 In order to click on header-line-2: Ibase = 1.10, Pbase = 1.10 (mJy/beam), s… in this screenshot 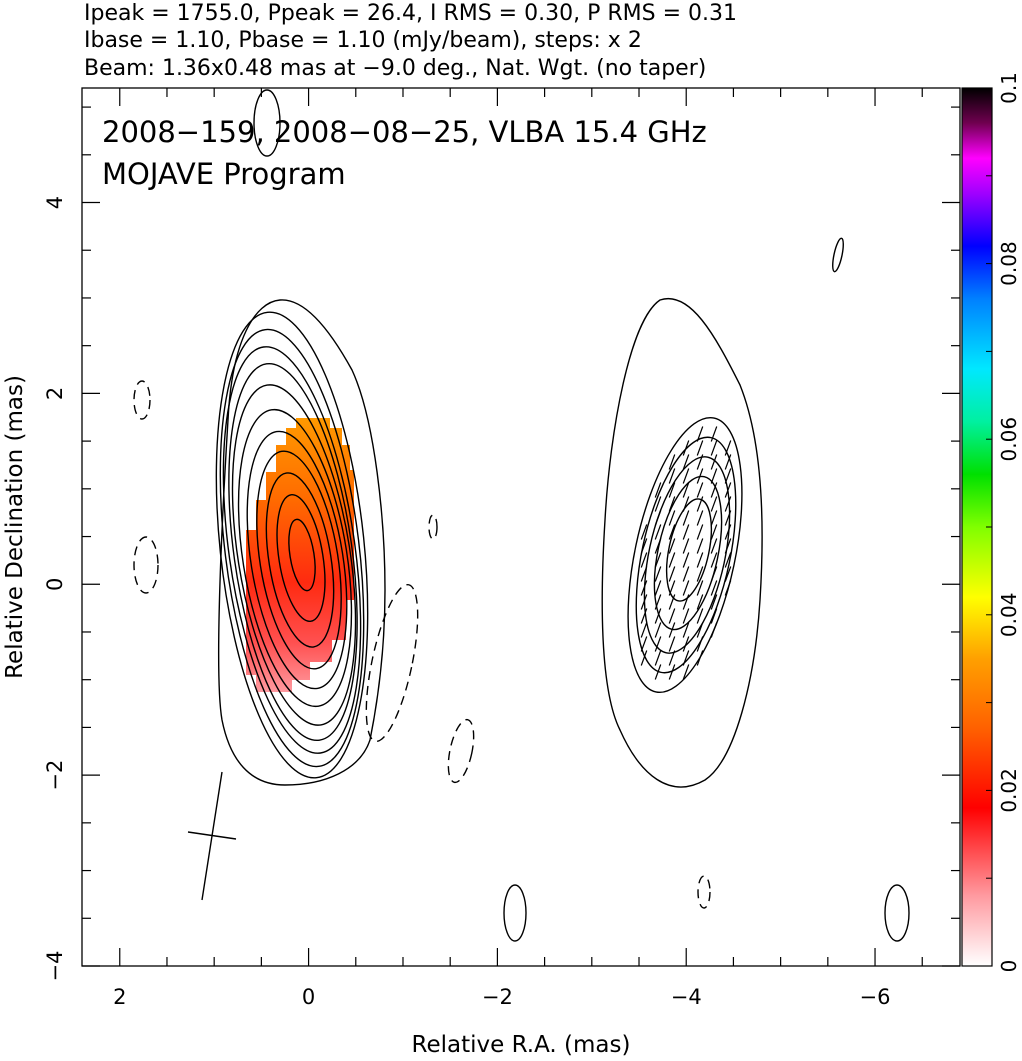, I will do `click(363, 40)`.